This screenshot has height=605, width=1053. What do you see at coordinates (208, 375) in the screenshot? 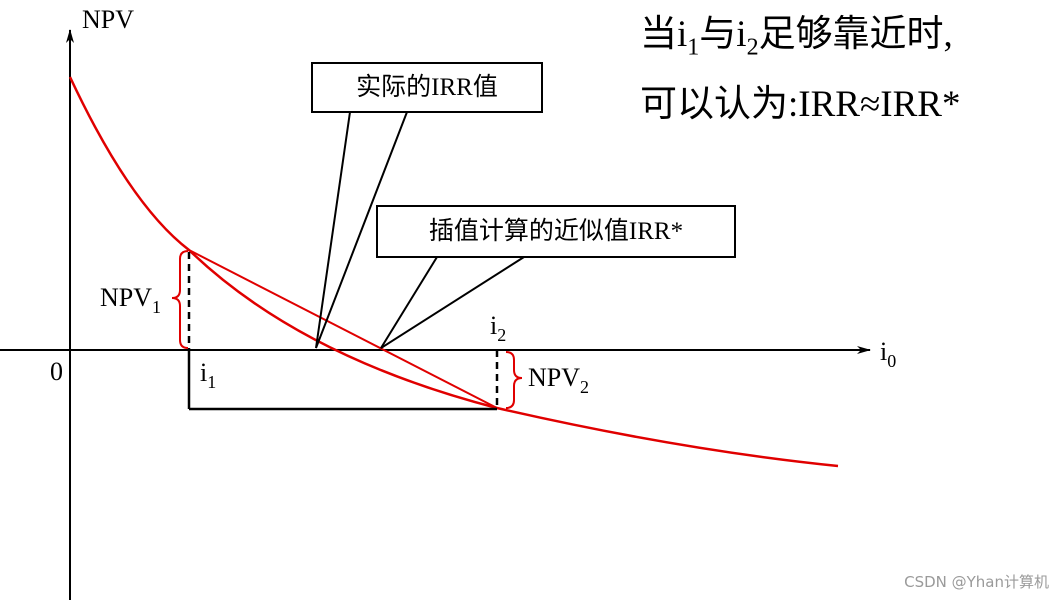
I see `i1-label: i1` at bounding box center [208, 375].